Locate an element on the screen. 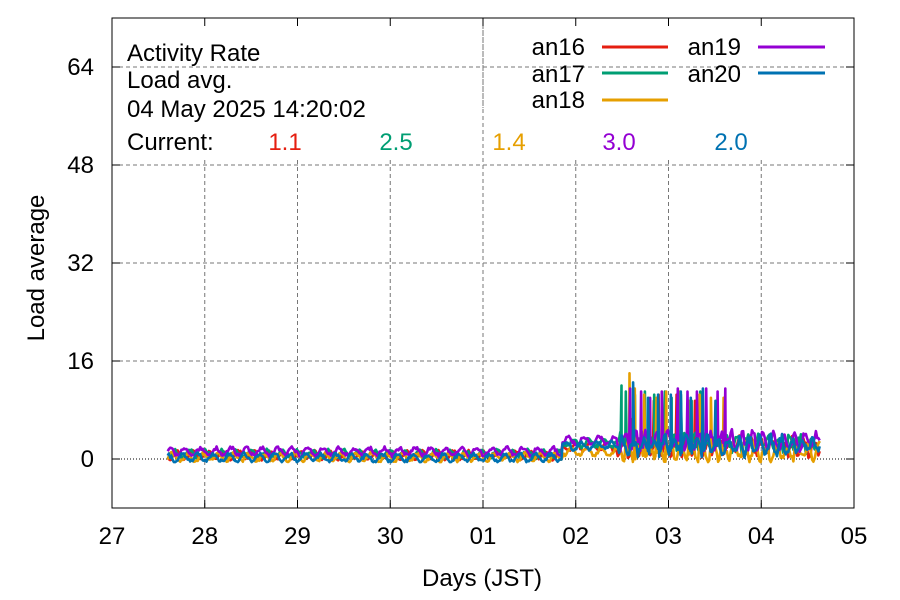 The width and height of the screenshot is (900, 600). x-tick-label: 02 is located at coordinates (575, 536).